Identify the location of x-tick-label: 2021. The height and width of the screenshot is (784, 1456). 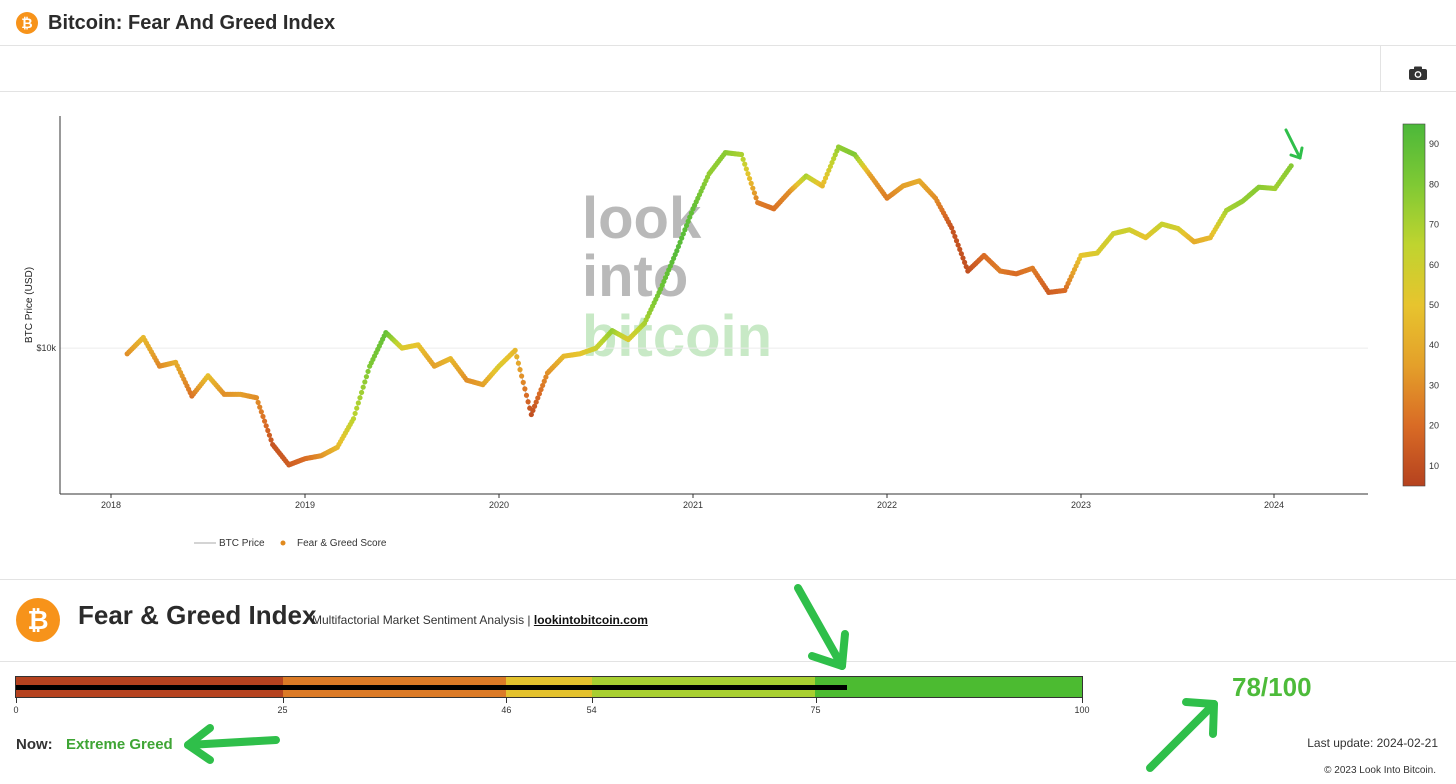
(693, 505).